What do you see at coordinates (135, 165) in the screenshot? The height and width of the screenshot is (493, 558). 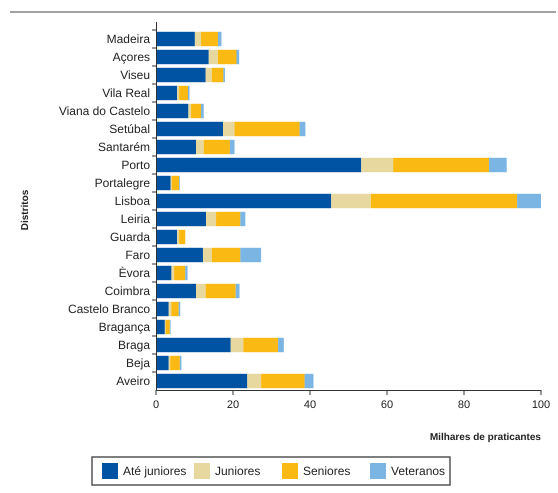 I see `y-tick-label: Porto` at bounding box center [135, 165].